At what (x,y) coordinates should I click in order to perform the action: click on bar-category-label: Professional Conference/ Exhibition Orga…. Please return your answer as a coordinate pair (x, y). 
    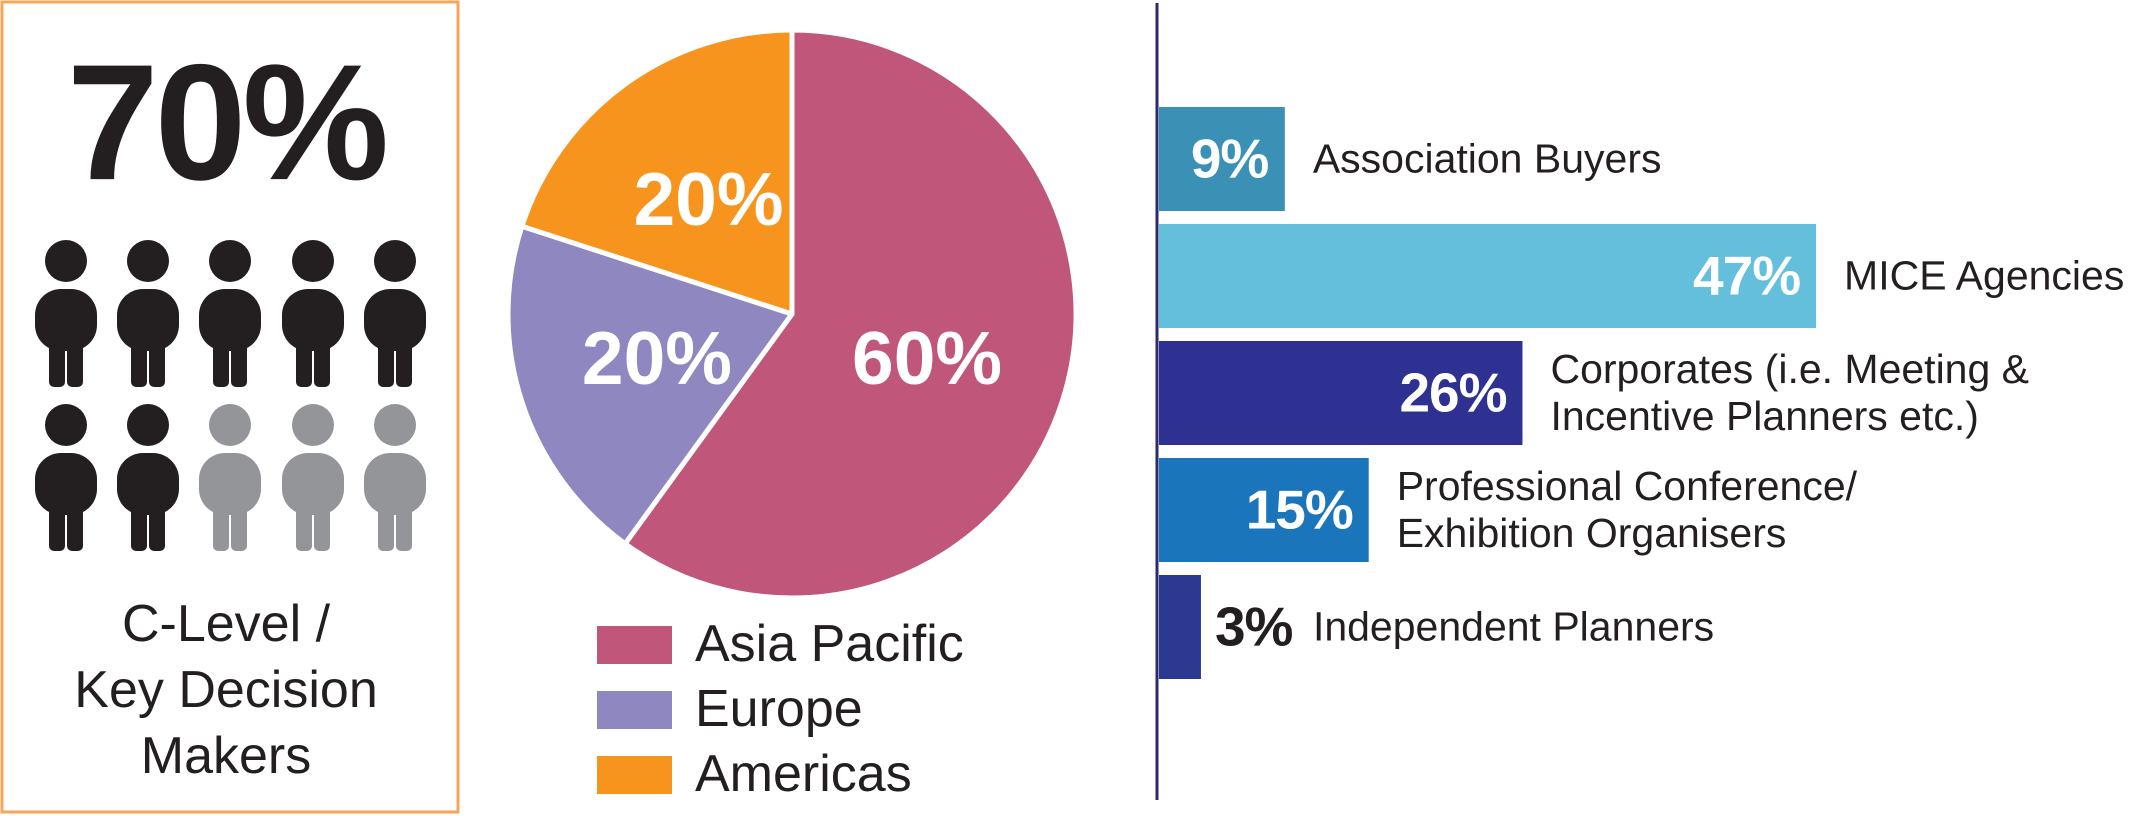
    Looking at the image, I should click on (1627, 509).